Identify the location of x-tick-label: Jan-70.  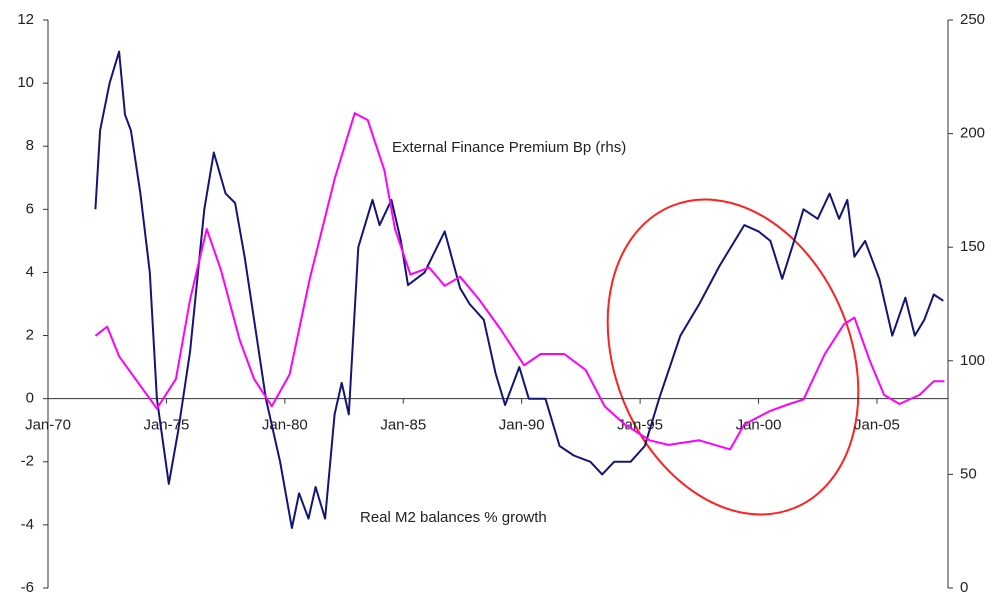
(48, 425).